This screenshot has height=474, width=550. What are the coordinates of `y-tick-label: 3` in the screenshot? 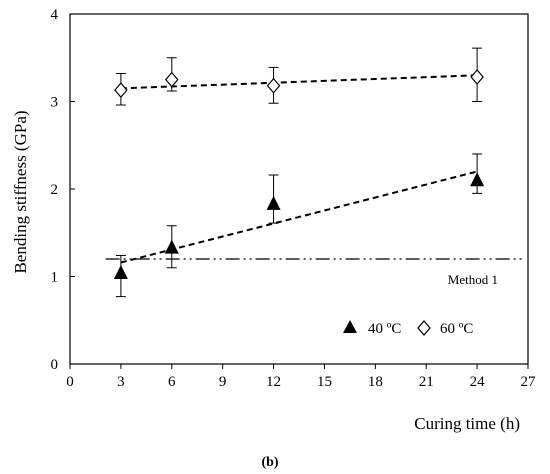 It's located at (55, 103).